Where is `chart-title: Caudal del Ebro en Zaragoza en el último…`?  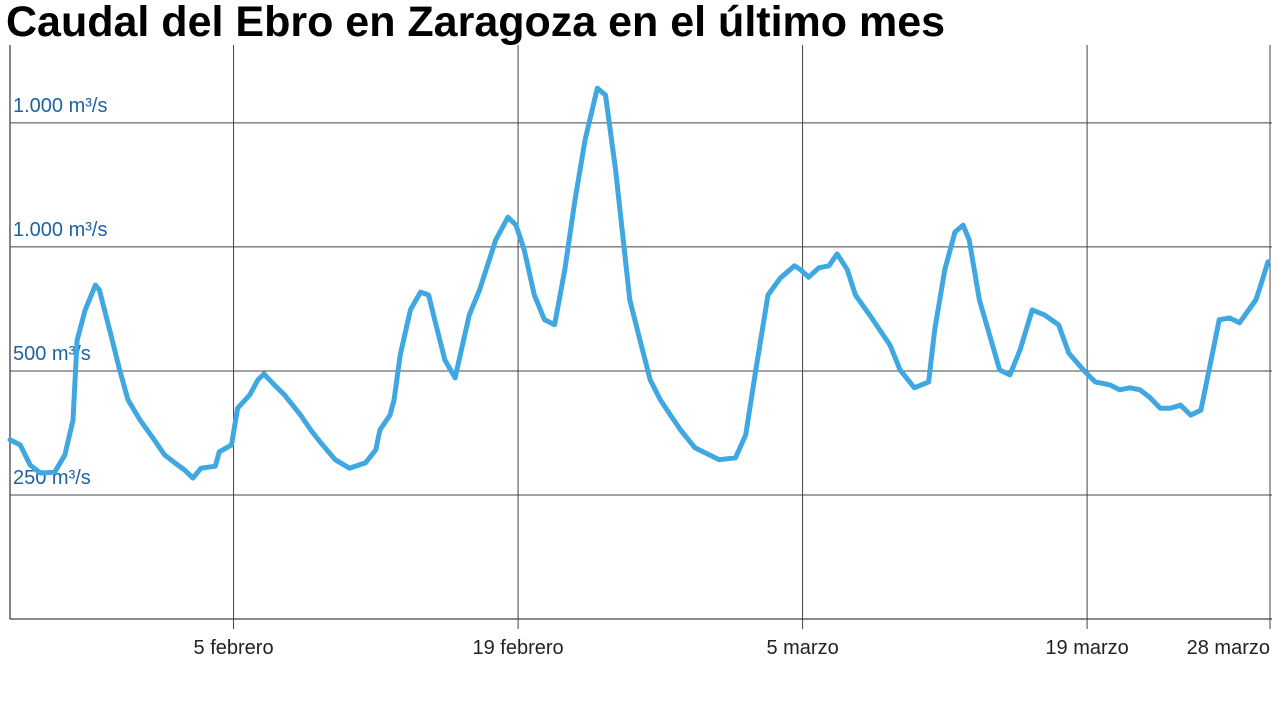
chart-title: Caudal del Ebro en Zaragoza en el último… is located at coordinates (475, 23).